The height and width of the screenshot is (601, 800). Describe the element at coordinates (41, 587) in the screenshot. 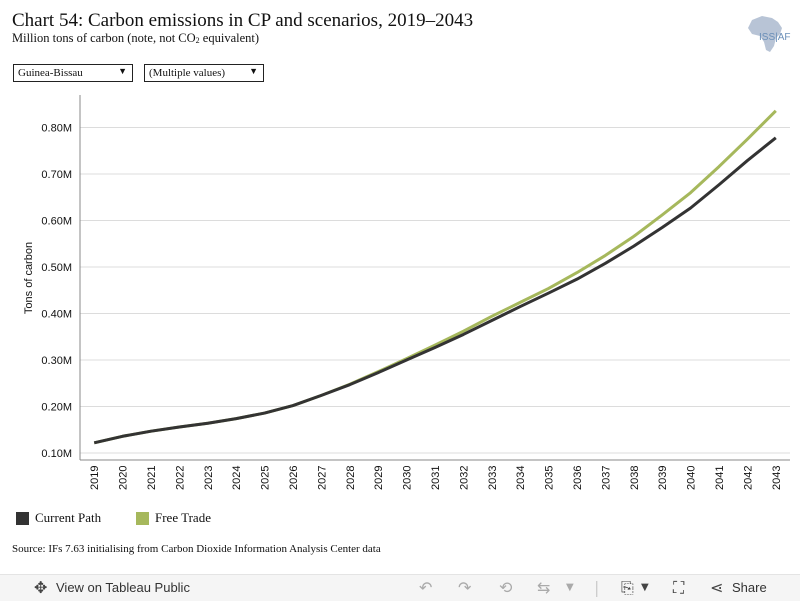

I see `tableau-logo-icon: ✥` at that location.